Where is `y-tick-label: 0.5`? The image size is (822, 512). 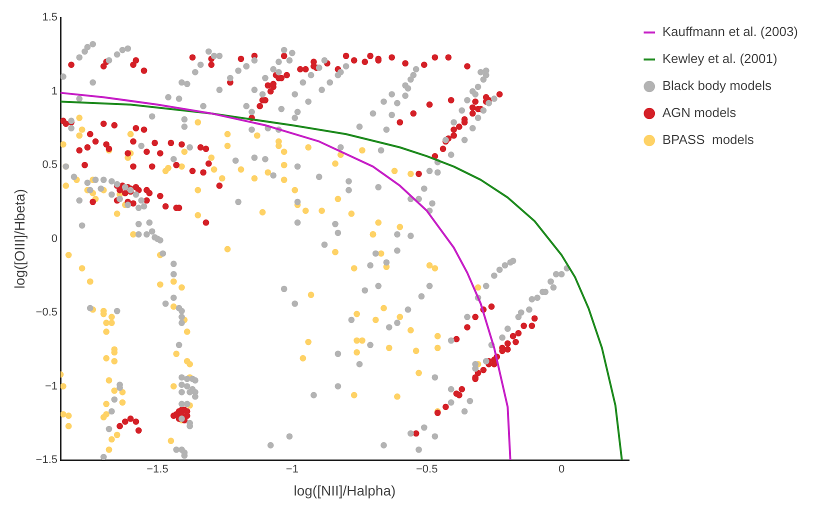 y-tick-label: 0.5 is located at coordinates (50, 165).